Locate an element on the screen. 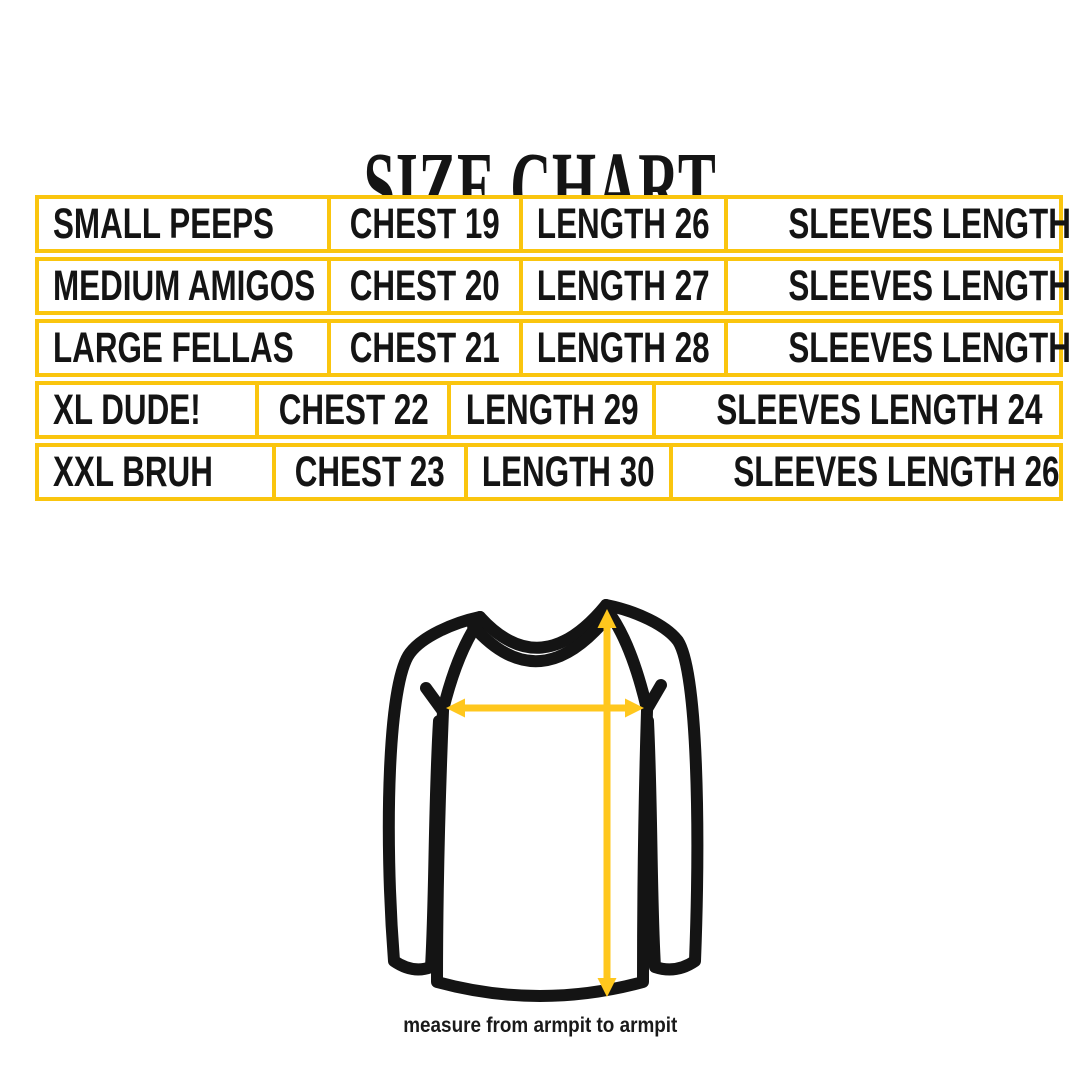  chest-value: CHEST 20 is located at coordinates (425, 285).